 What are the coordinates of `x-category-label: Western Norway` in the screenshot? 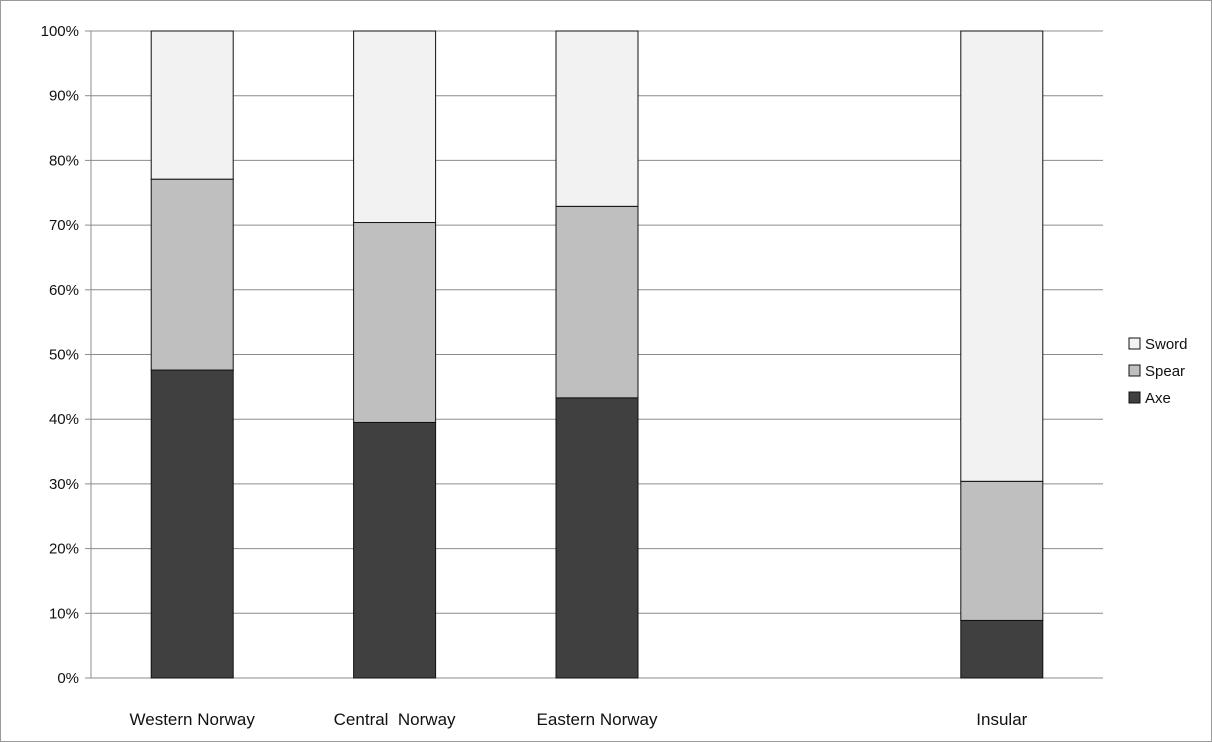 It's located at (193, 719).